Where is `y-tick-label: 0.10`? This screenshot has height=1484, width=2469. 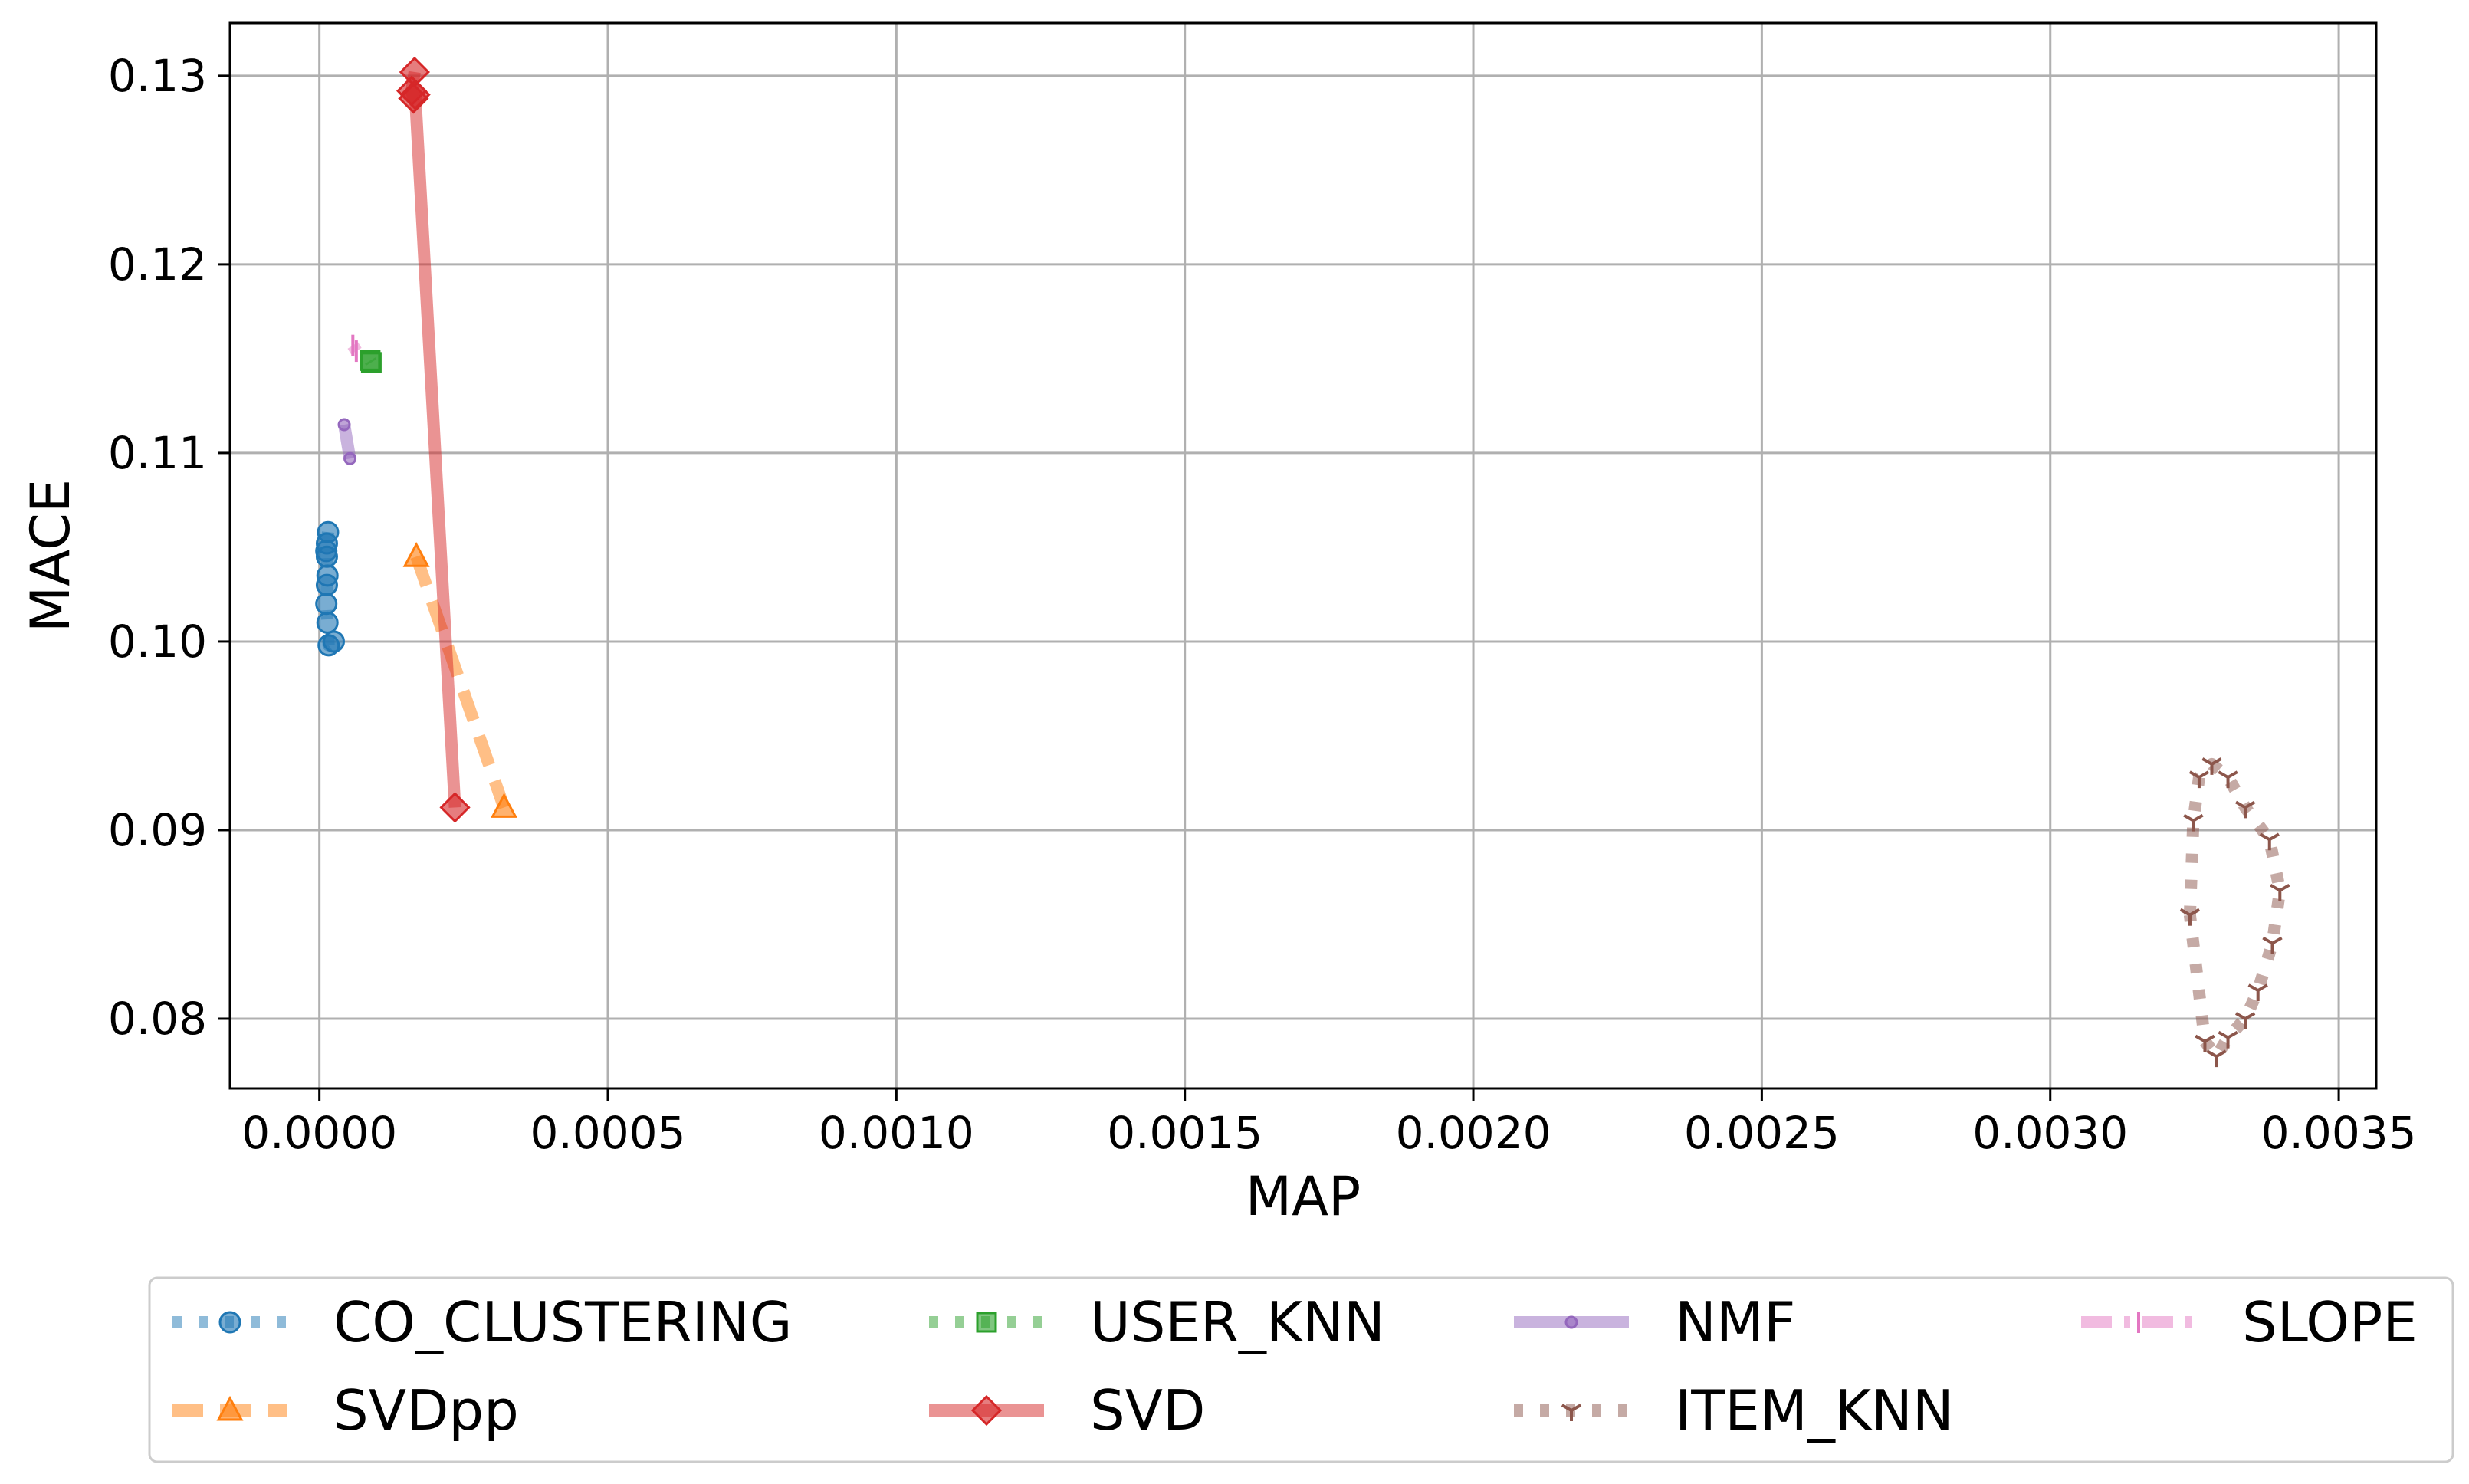
y-tick-label: 0.10 is located at coordinates (157, 642).